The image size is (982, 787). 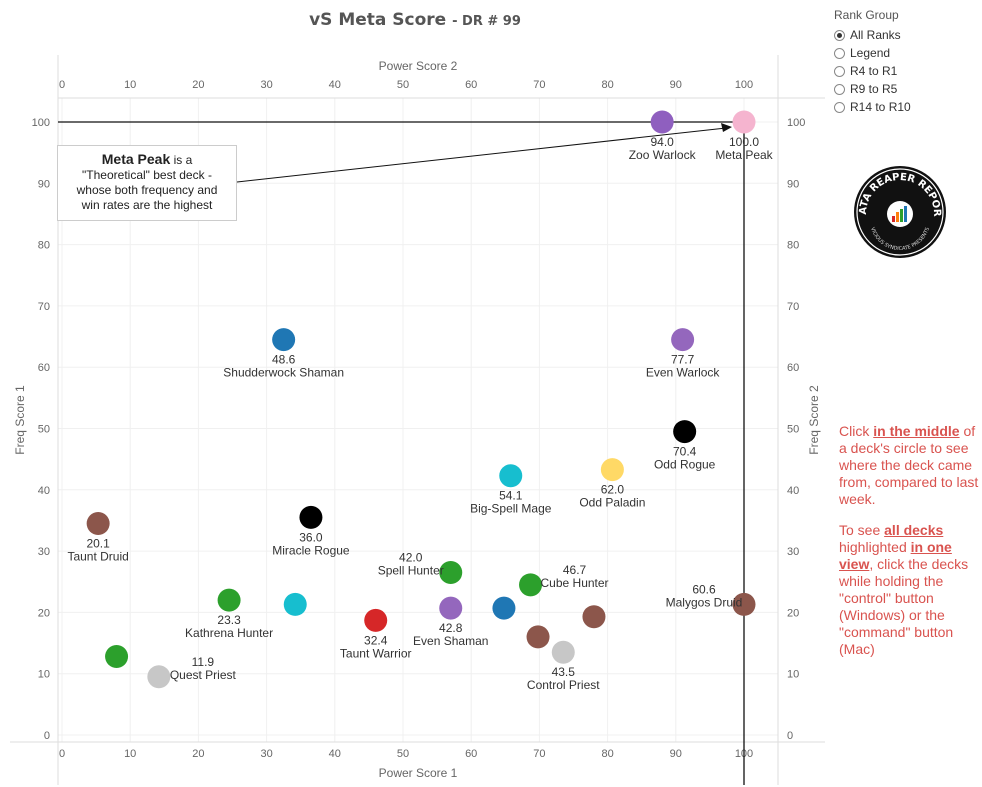 What do you see at coordinates (266, 754) in the screenshot?
I see `x-tick-label: 30` at bounding box center [266, 754].